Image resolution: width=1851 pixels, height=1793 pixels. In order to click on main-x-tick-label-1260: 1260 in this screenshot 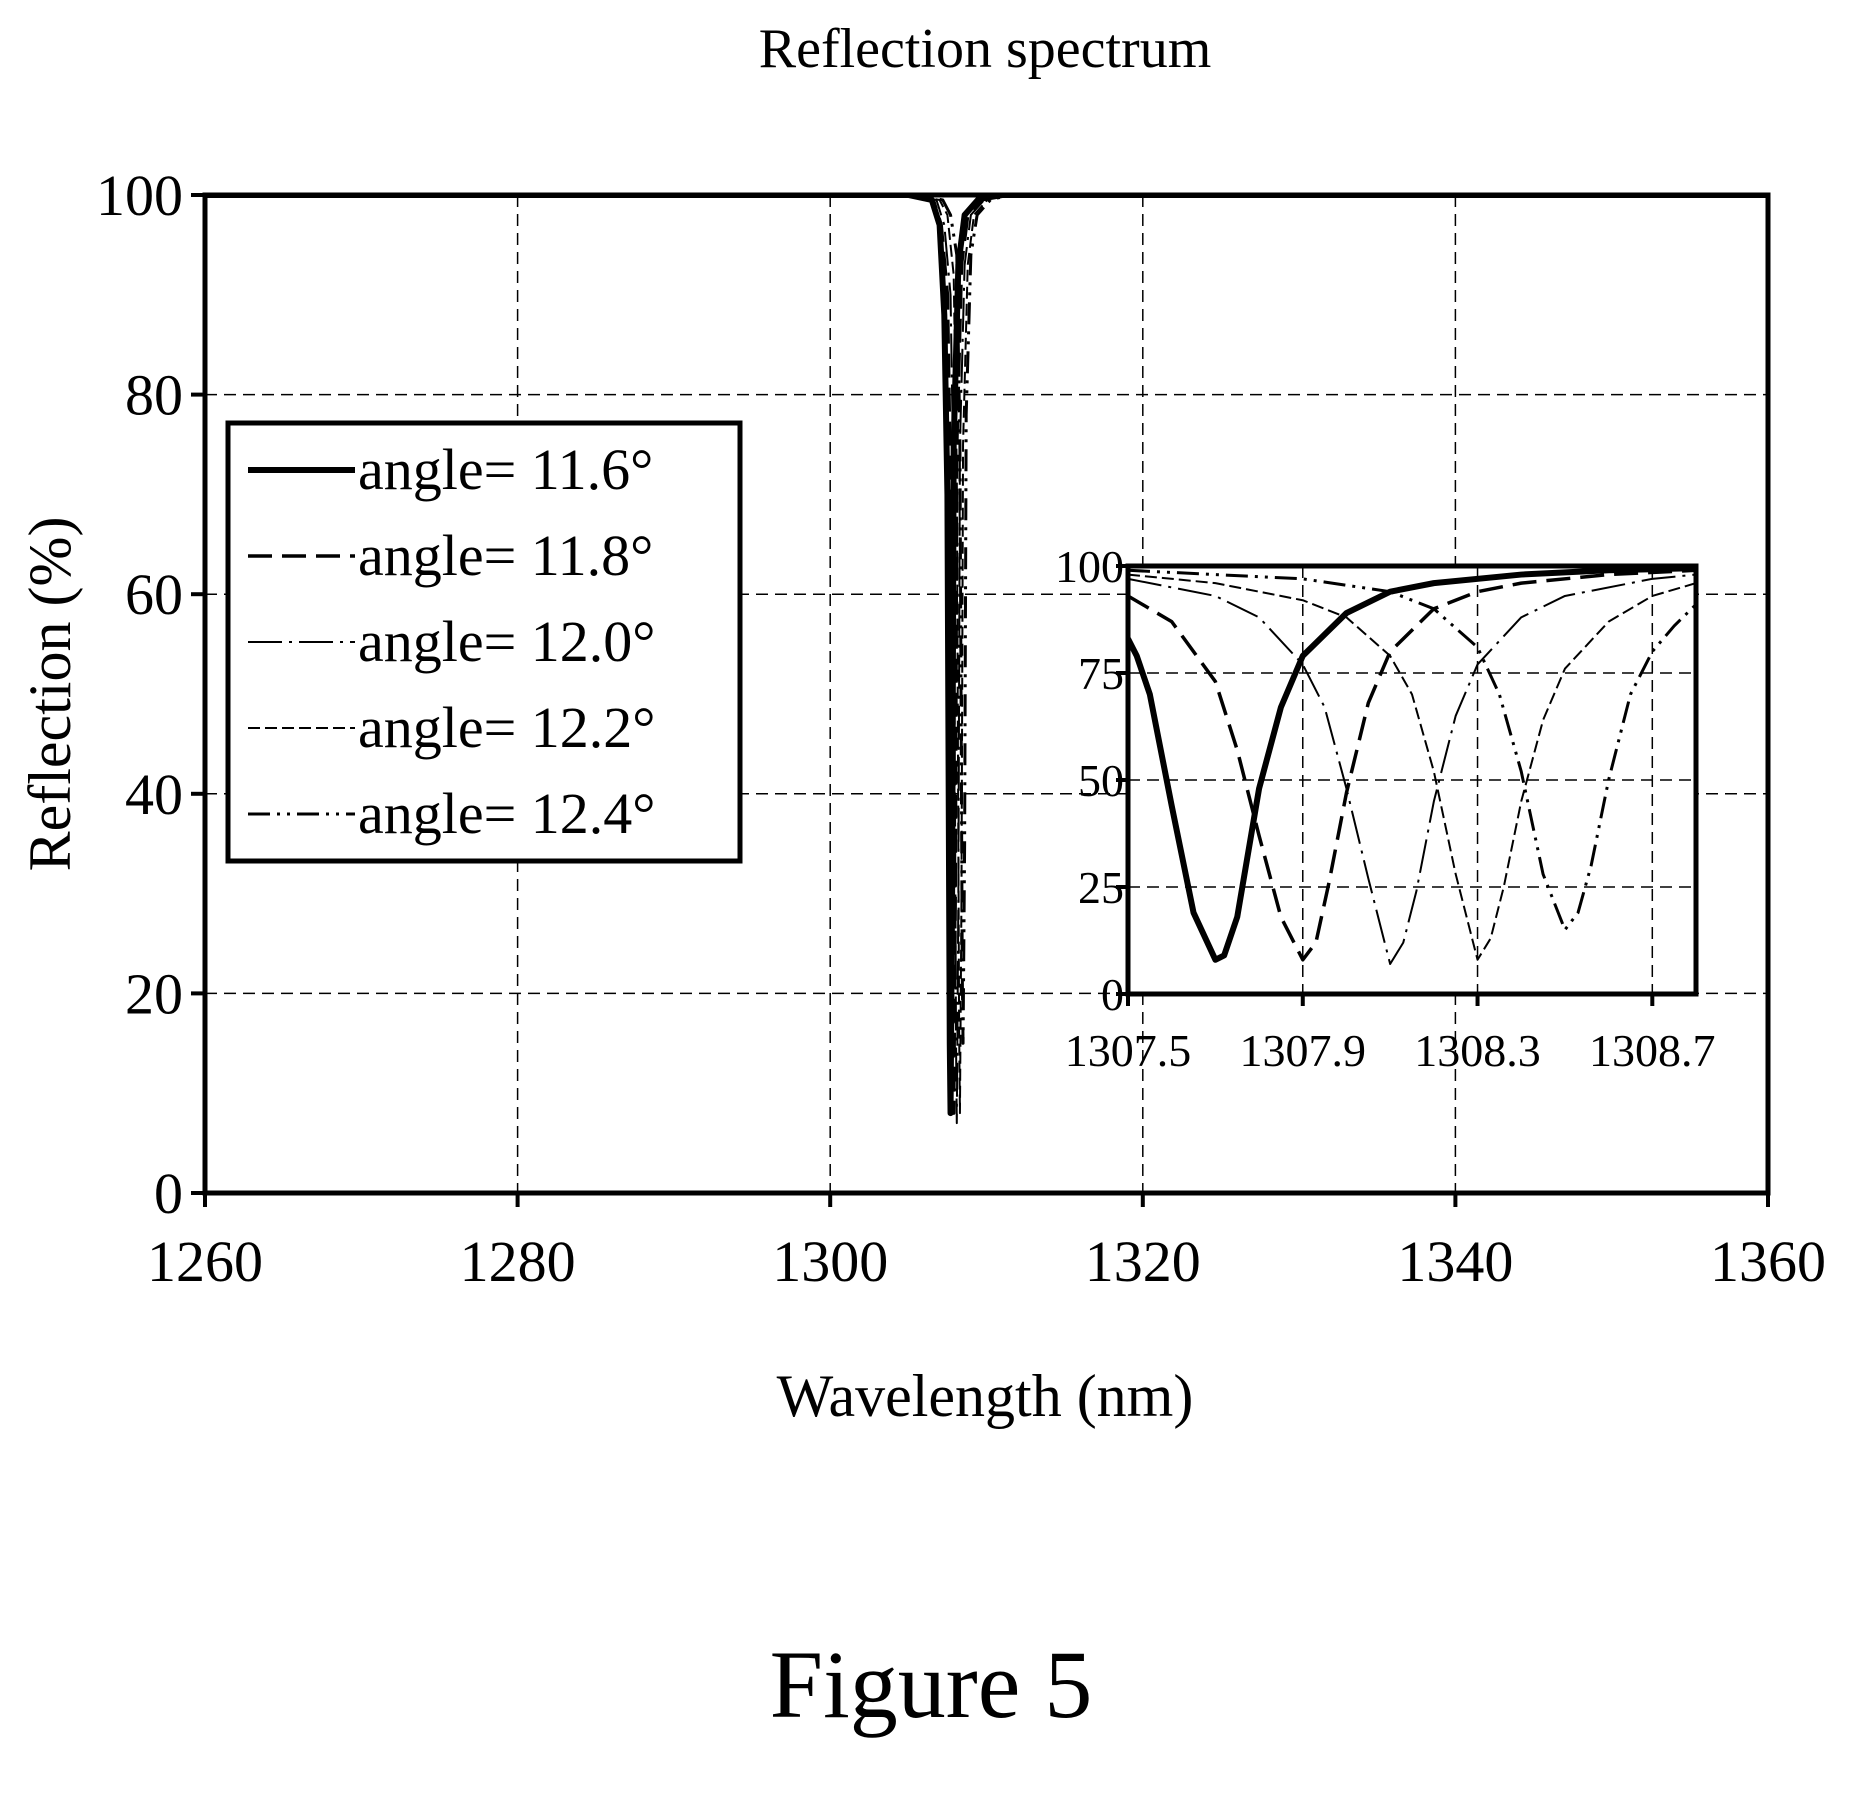, I will do `click(205, 1261)`.